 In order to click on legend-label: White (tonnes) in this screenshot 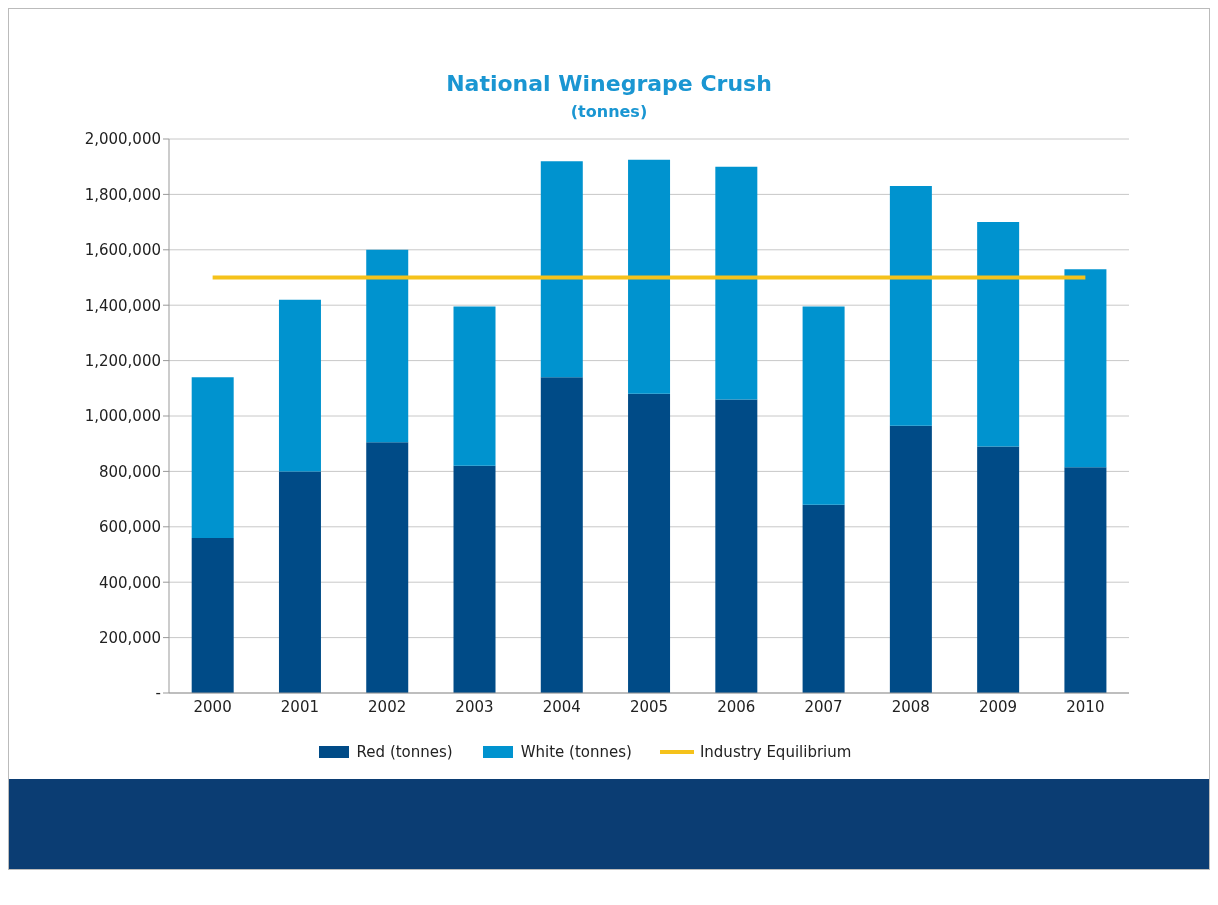, I will do `click(576, 752)`.